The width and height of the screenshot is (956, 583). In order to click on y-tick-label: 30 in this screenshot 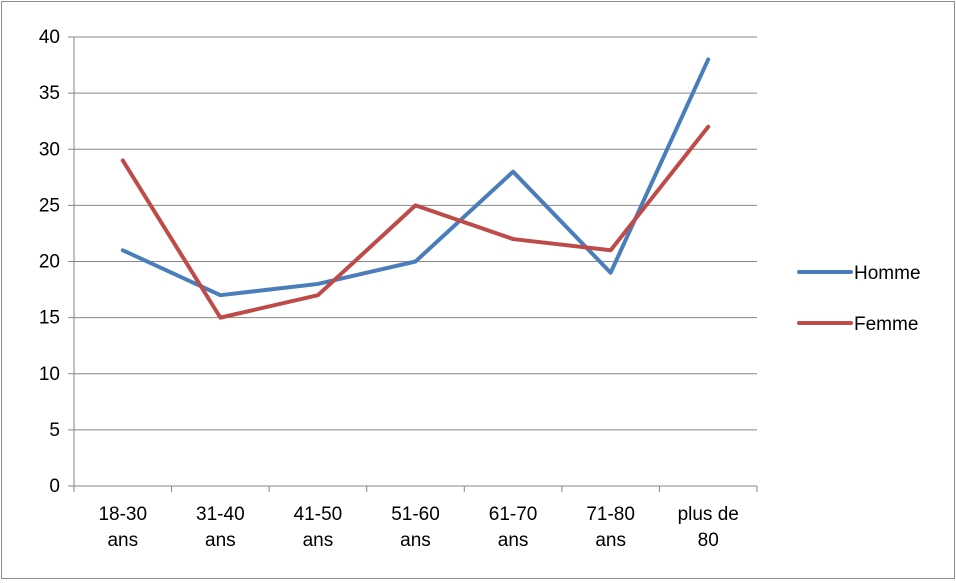, I will do `click(49, 149)`.